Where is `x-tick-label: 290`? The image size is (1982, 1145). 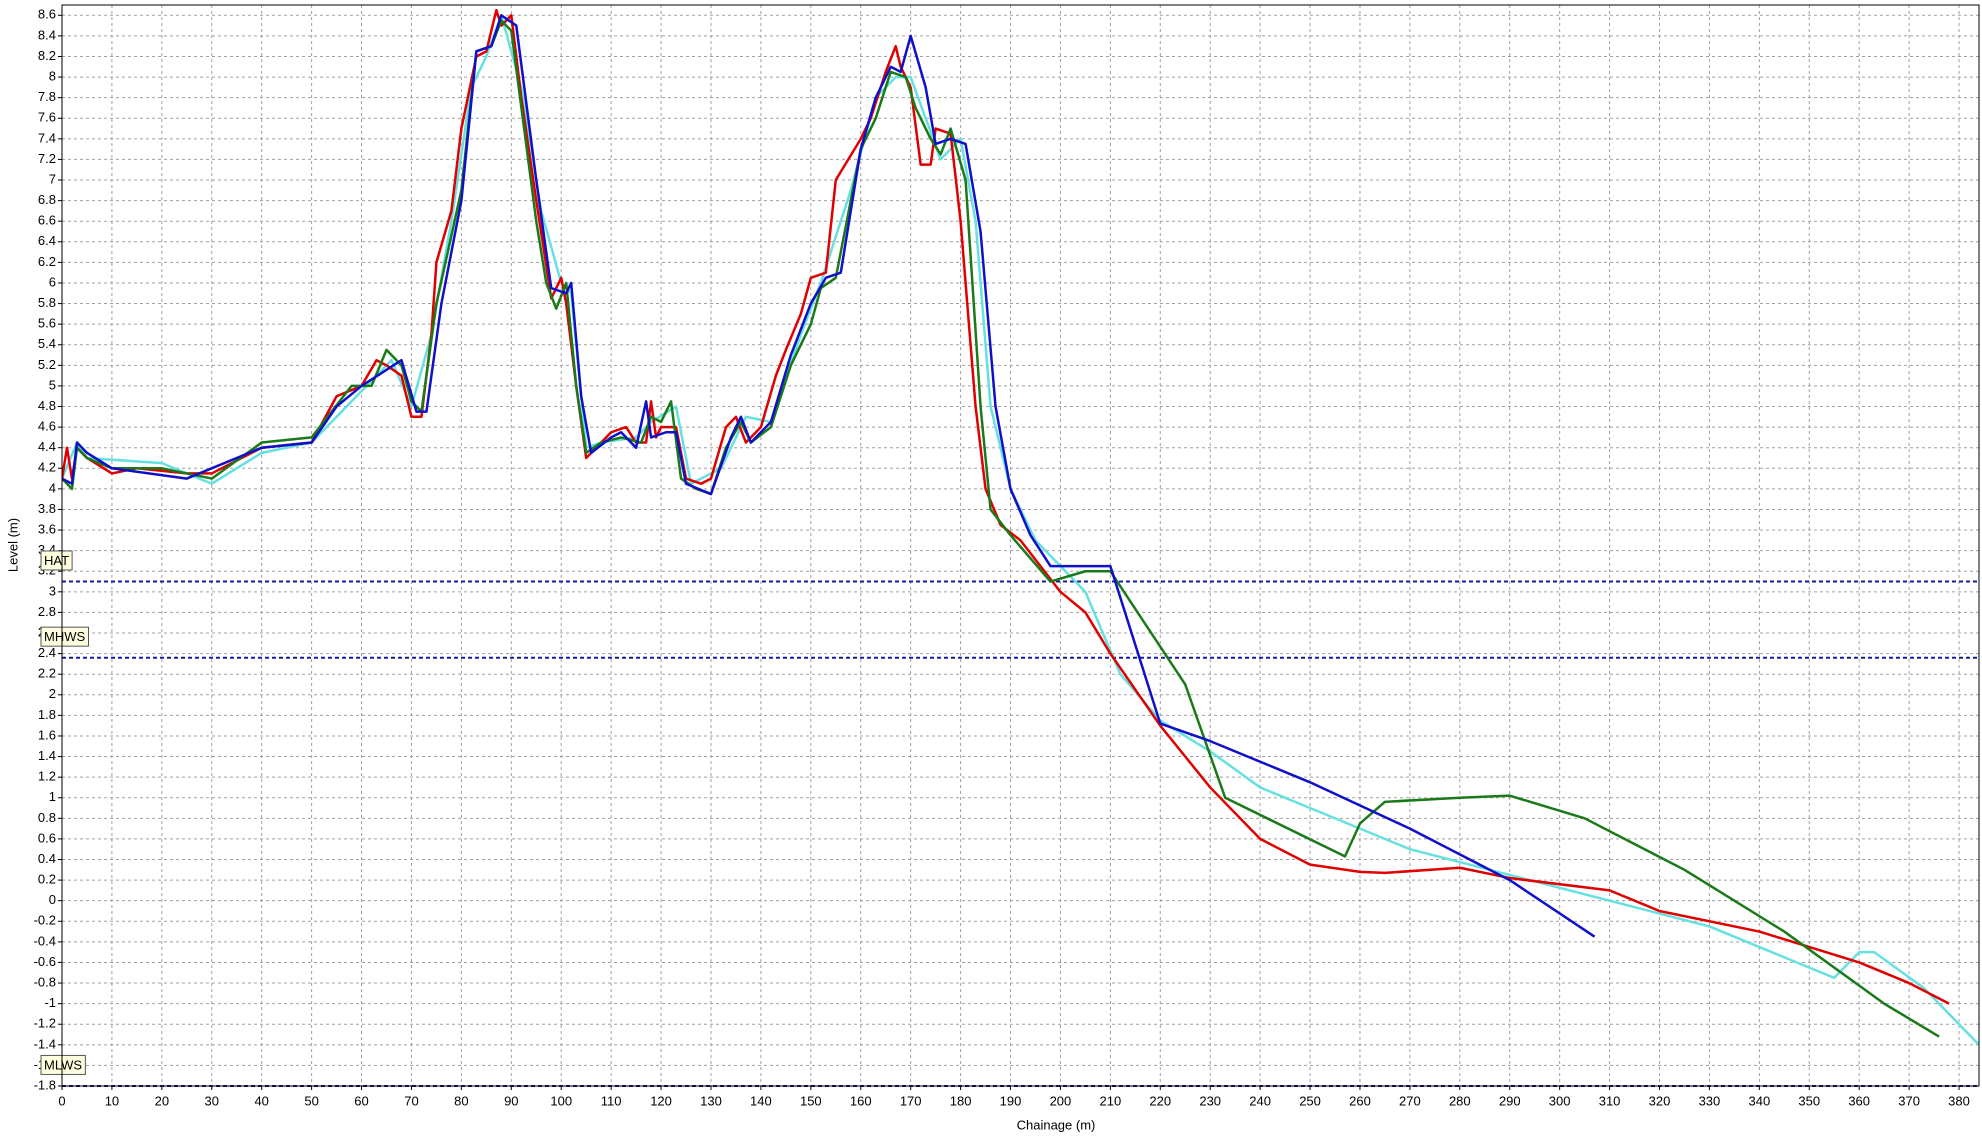 x-tick-label: 290 is located at coordinates (1510, 1100).